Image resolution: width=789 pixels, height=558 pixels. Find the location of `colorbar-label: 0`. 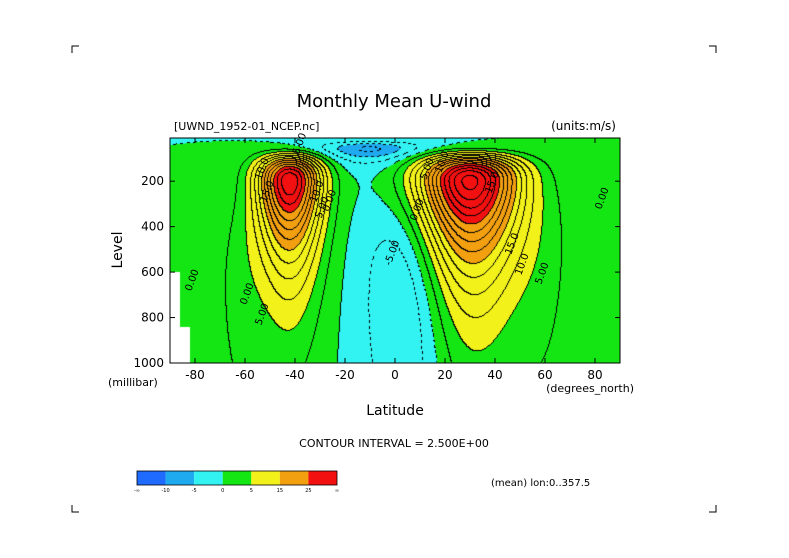

colorbar-label: 0 is located at coordinates (222, 491).